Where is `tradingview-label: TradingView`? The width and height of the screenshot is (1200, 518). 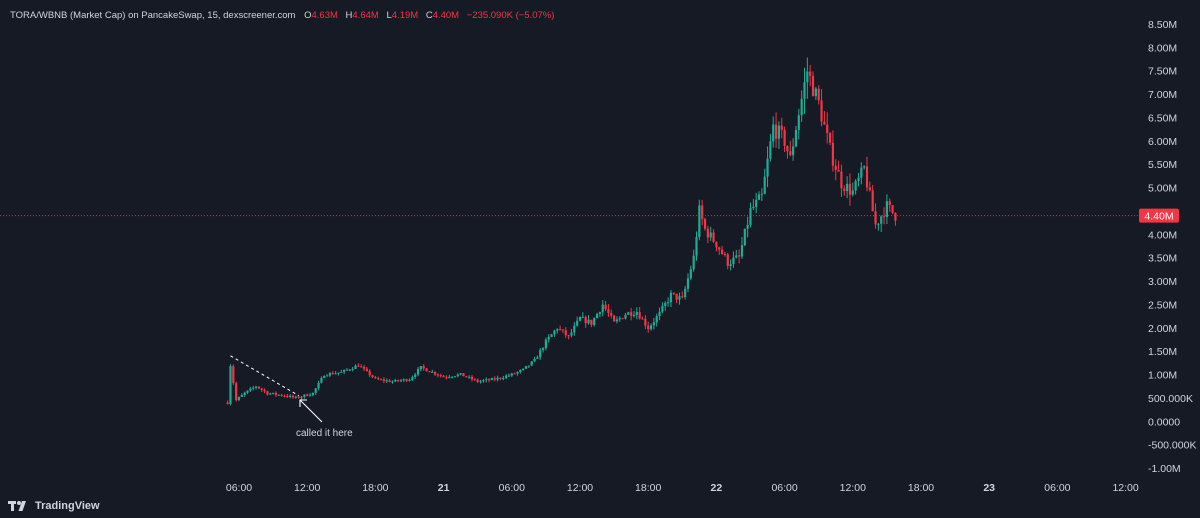 tradingview-label: TradingView is located at coordinates (67, 506).